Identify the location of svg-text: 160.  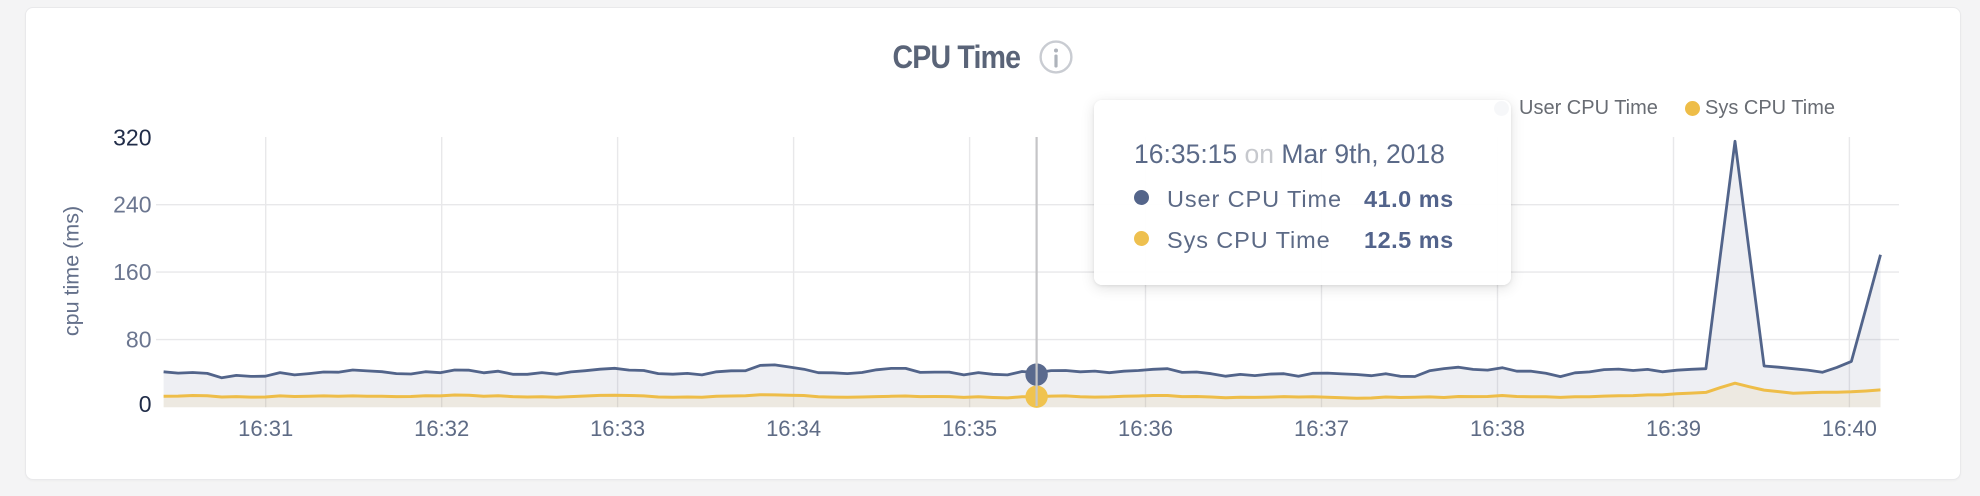
(132, 272).